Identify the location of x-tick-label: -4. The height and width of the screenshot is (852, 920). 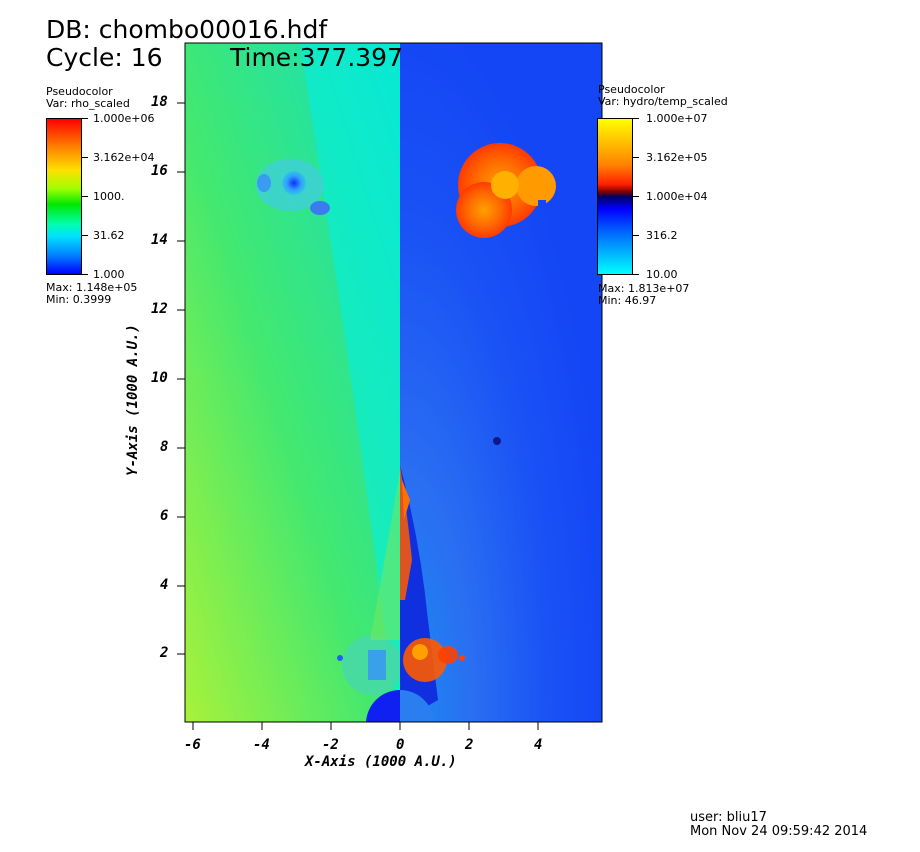
(261, 745).